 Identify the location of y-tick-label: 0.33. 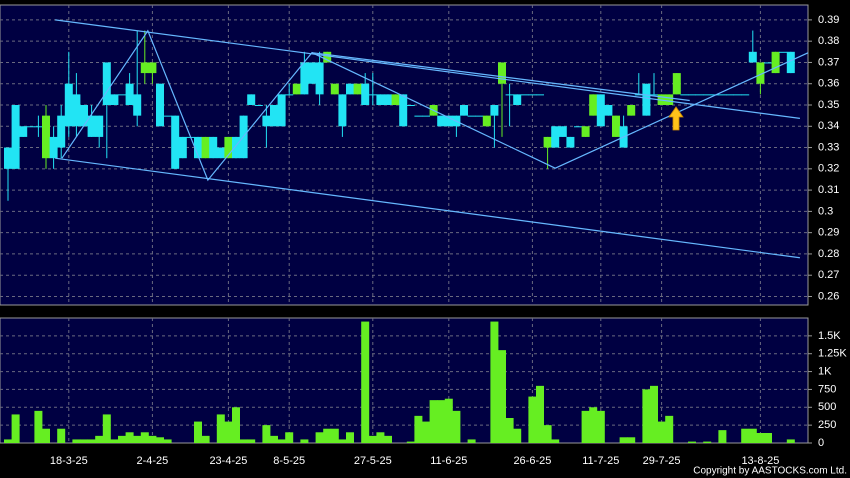
(828, 147).